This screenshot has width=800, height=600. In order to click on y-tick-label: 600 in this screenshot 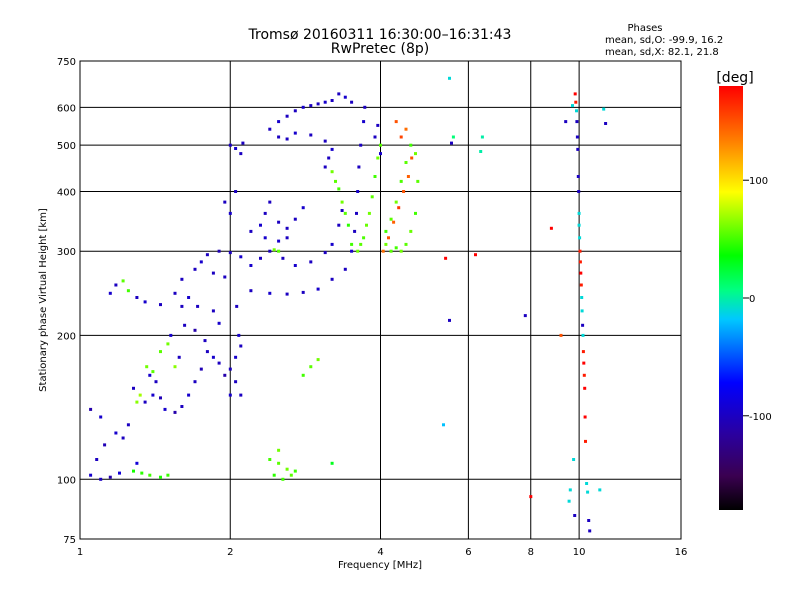, I will do `click(66, 108)`.